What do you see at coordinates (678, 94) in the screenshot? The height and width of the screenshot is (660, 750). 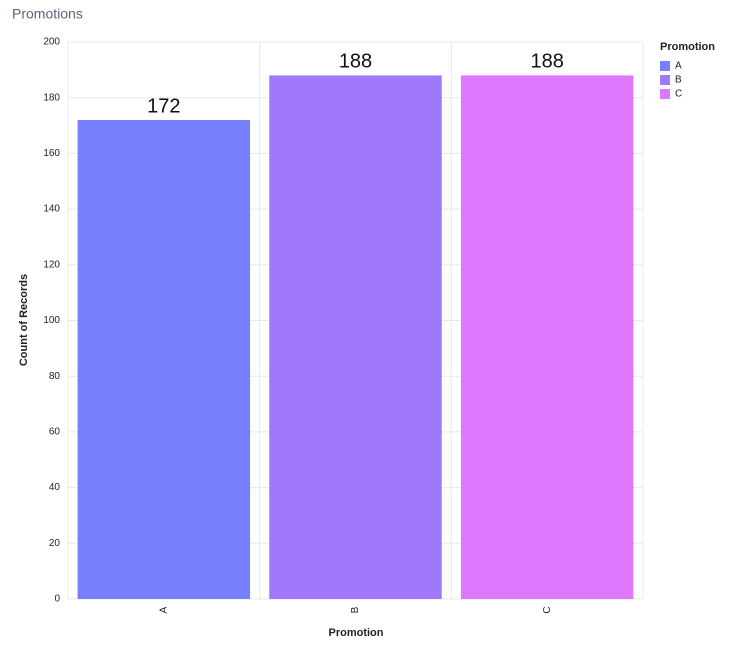 I see `legend-label: C` at bounding box center [678, 94].